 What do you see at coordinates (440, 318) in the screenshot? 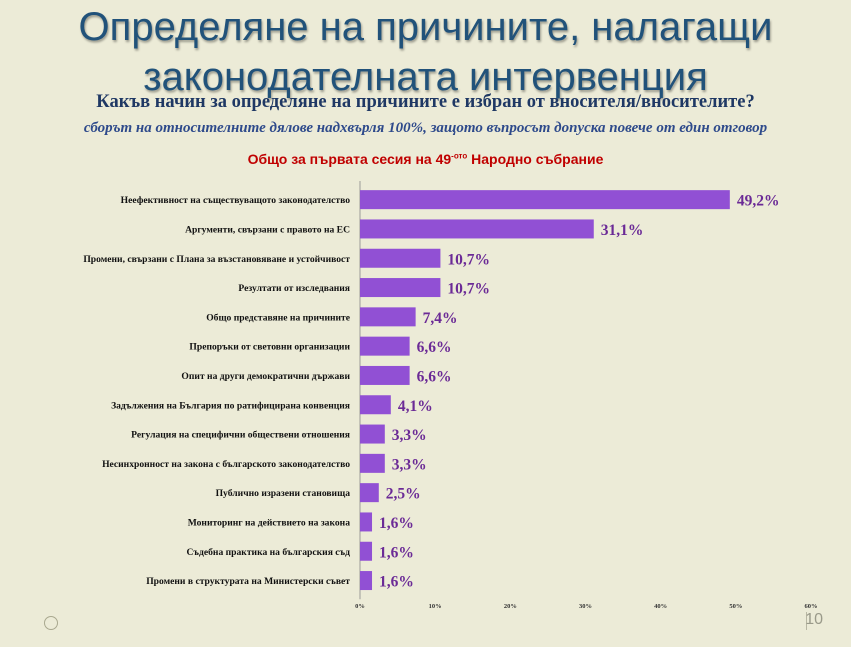
I see `value-label: 7,4%` at bounding box center [440, 318].